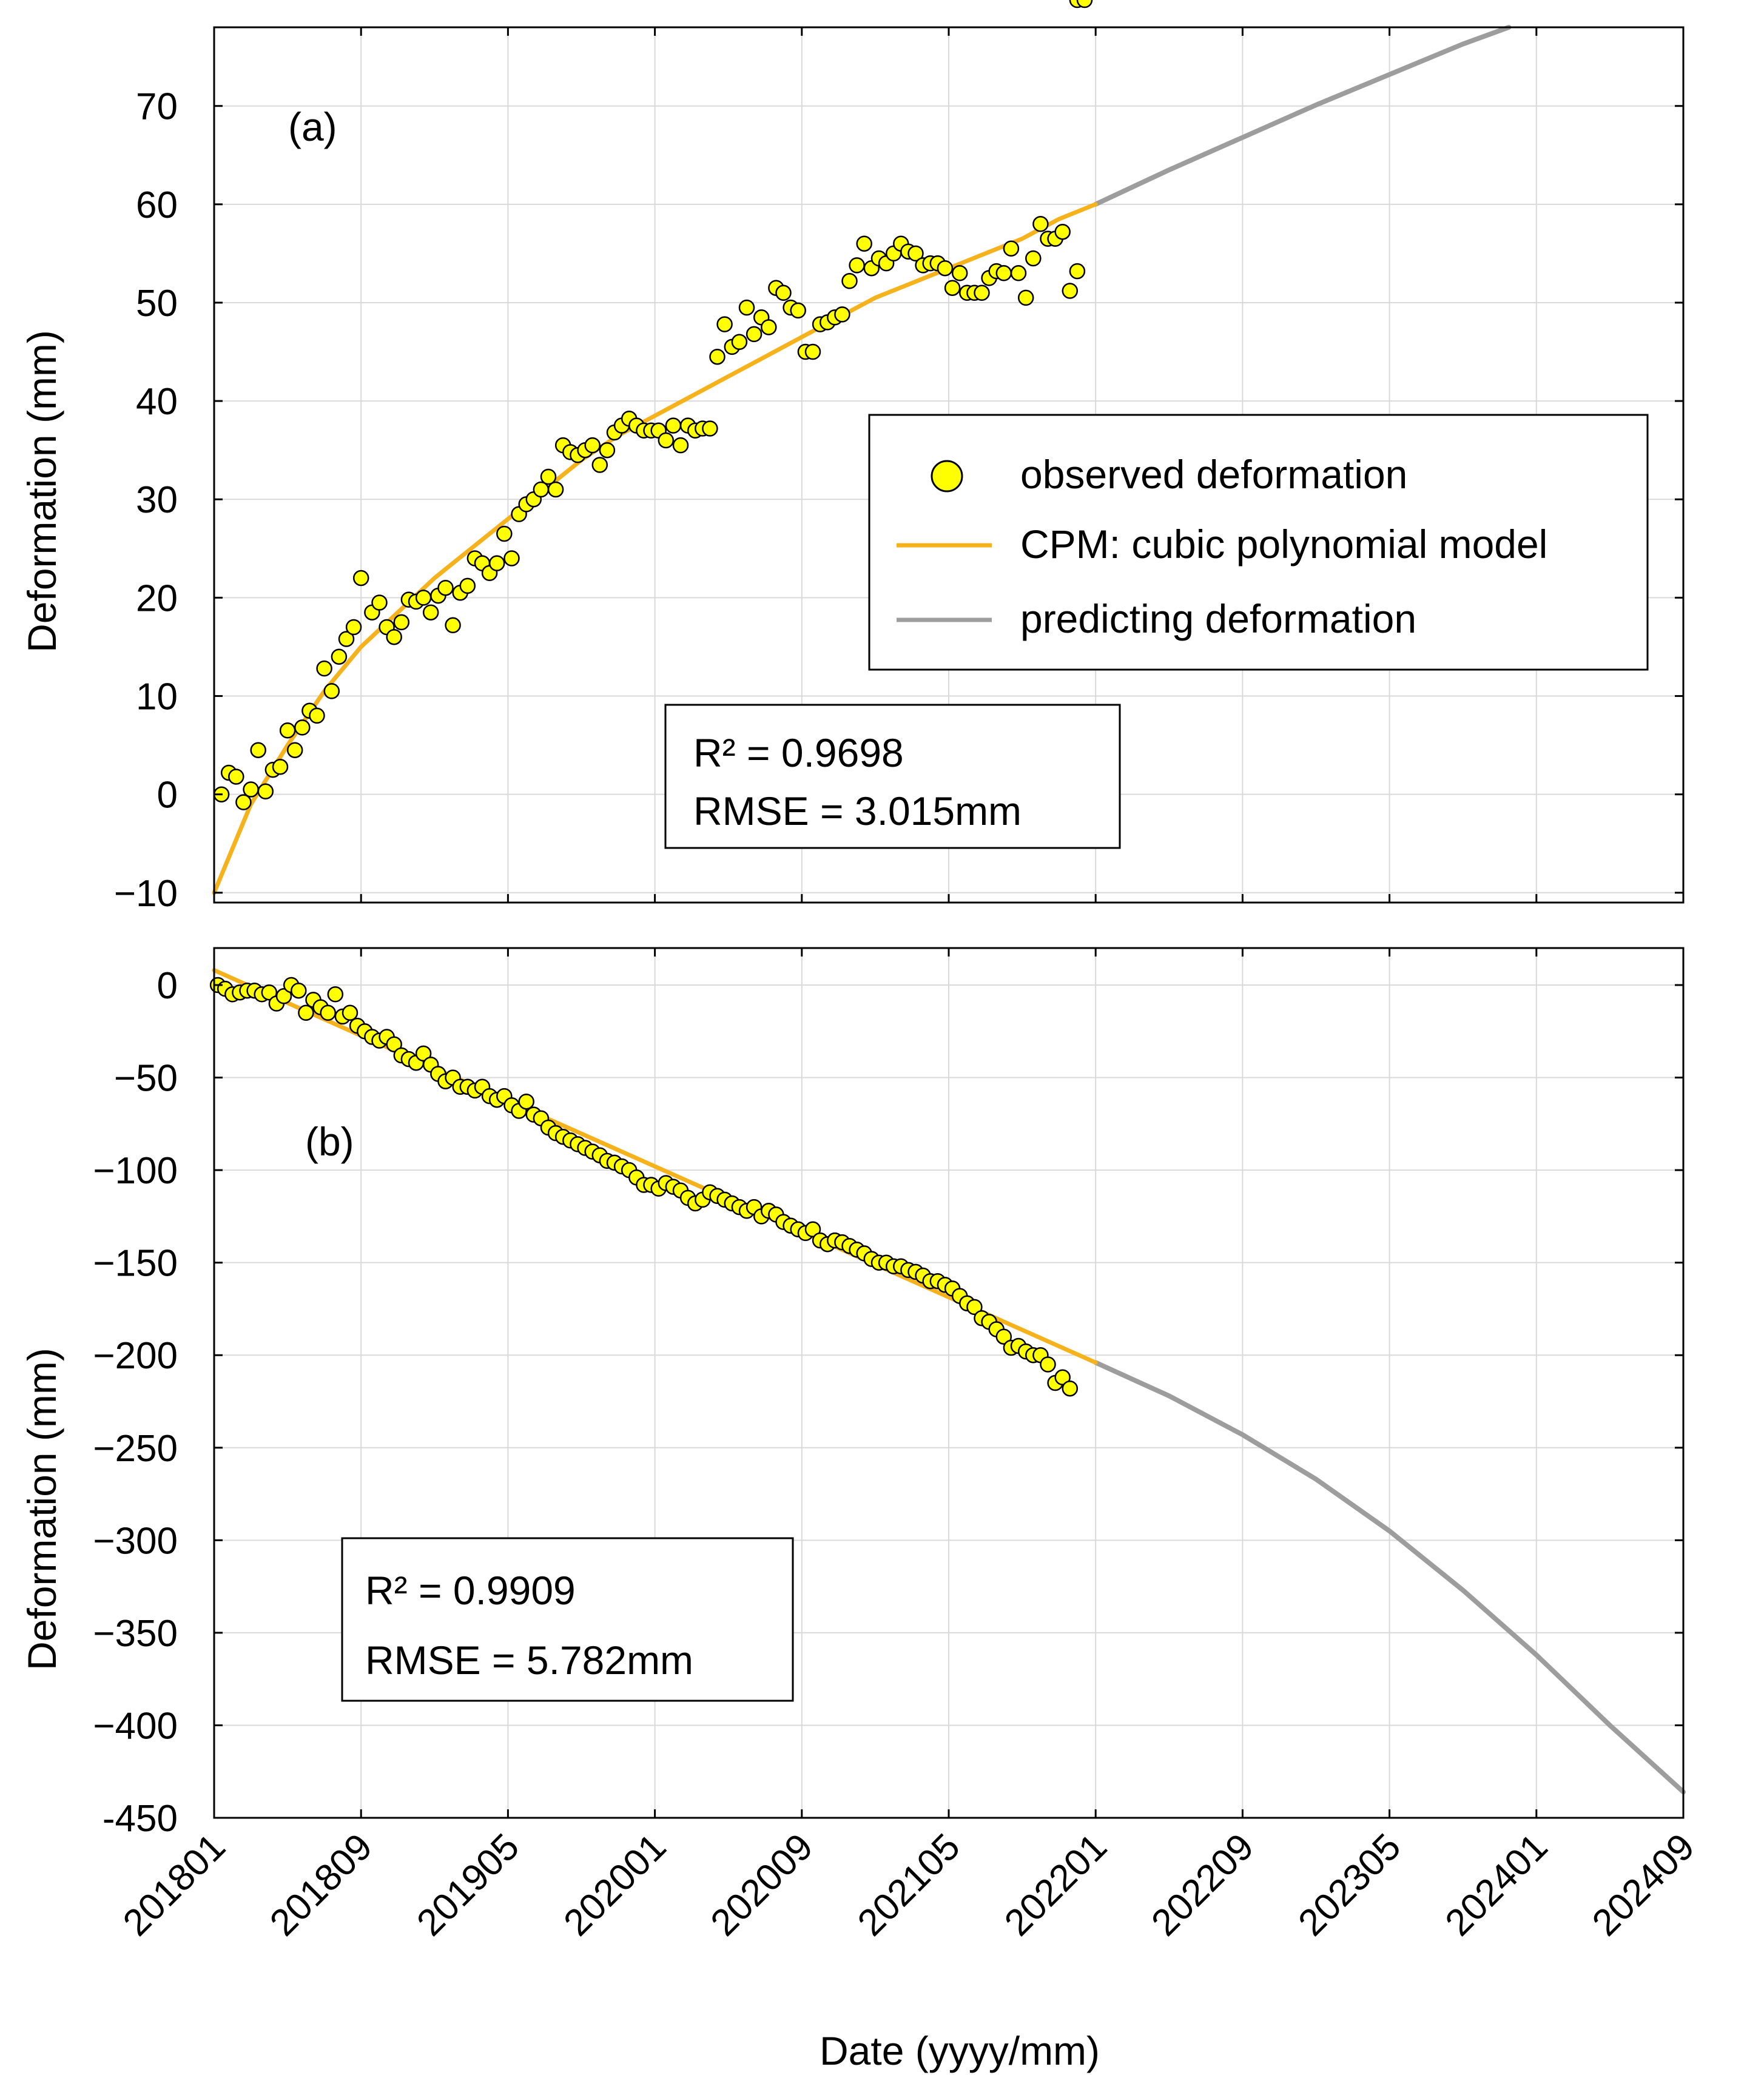 The image size is (1764, 2075). What do you see at coordinates (1643, 1885) in the screenshot?
I see `x-tick-label: 202409` at bounding box center [1643, 1885].